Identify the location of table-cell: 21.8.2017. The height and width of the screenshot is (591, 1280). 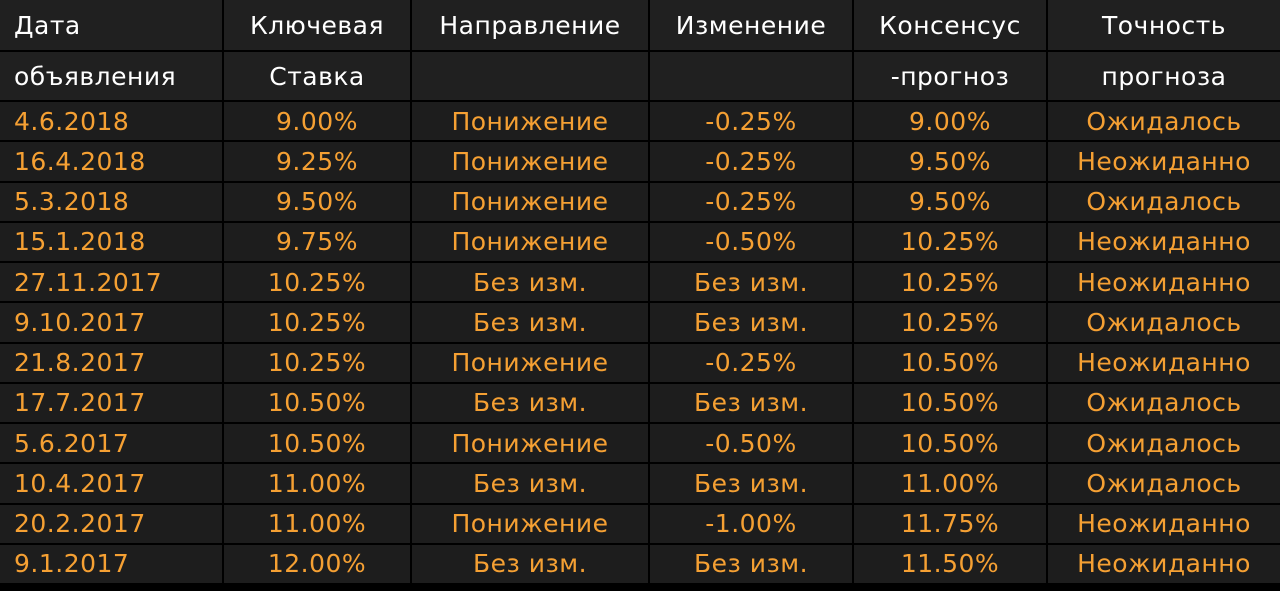
(111, 362).